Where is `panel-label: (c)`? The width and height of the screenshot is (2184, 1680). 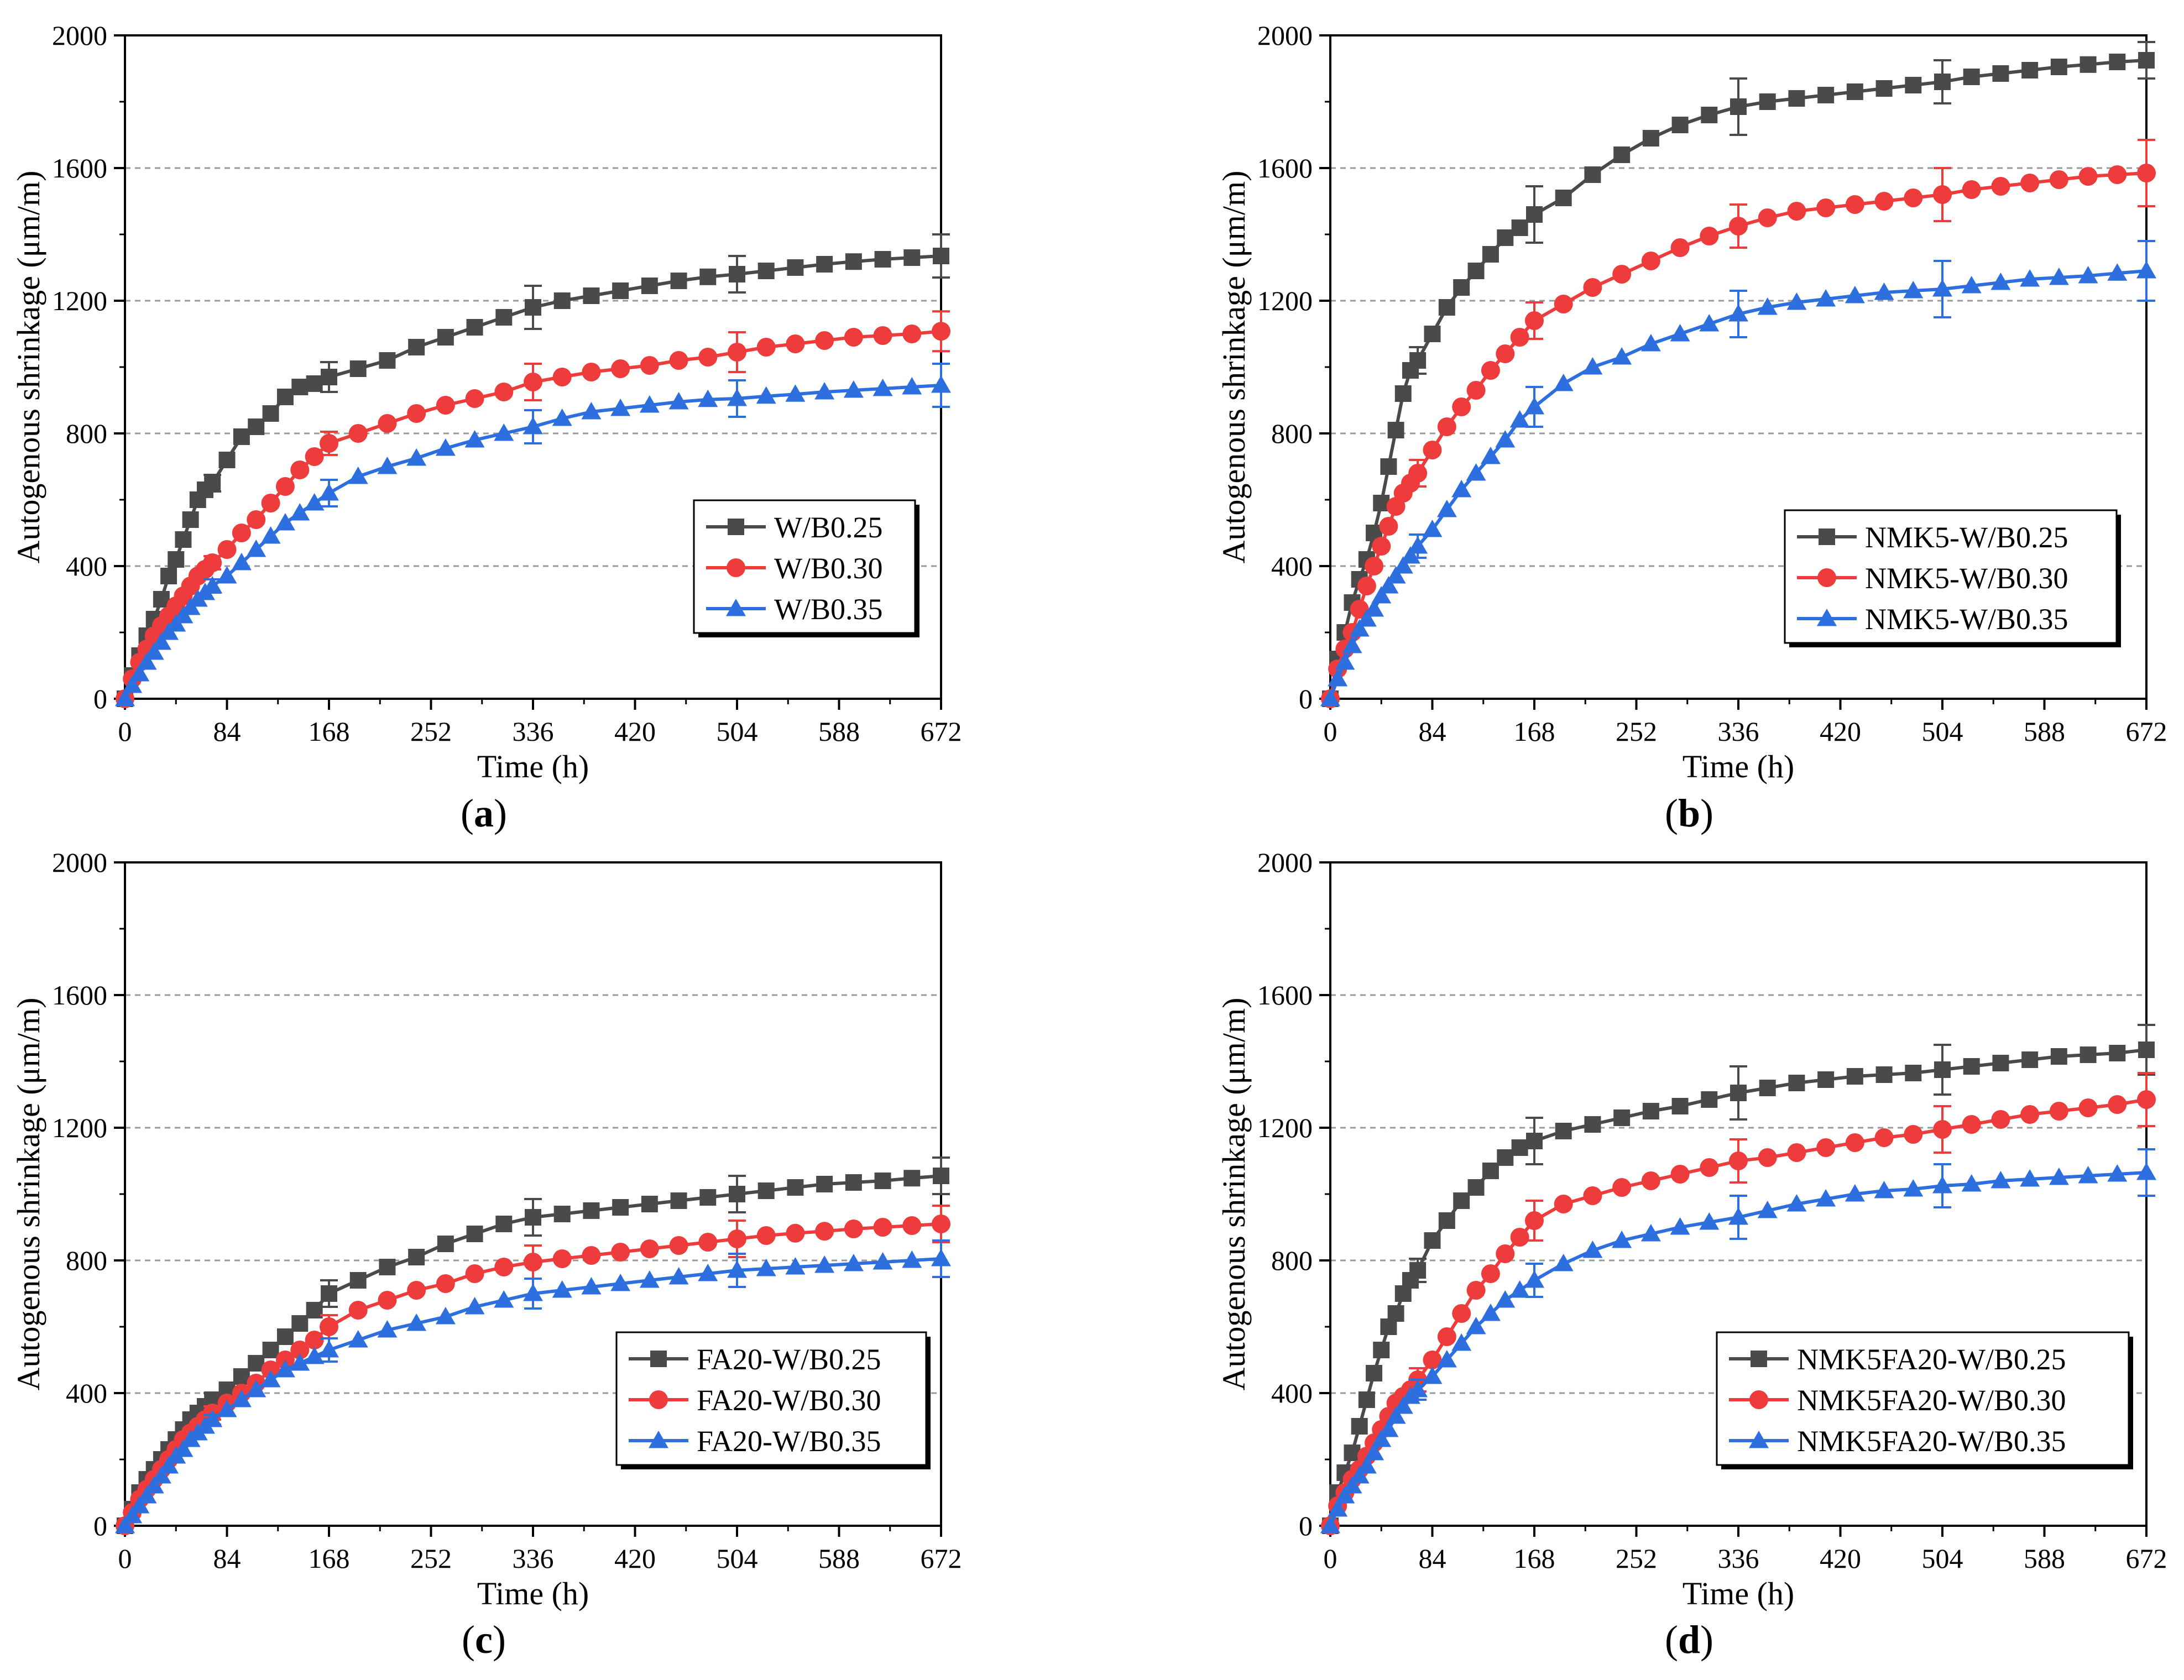
panel-label: (c) is located at coordinates (484, 1640).